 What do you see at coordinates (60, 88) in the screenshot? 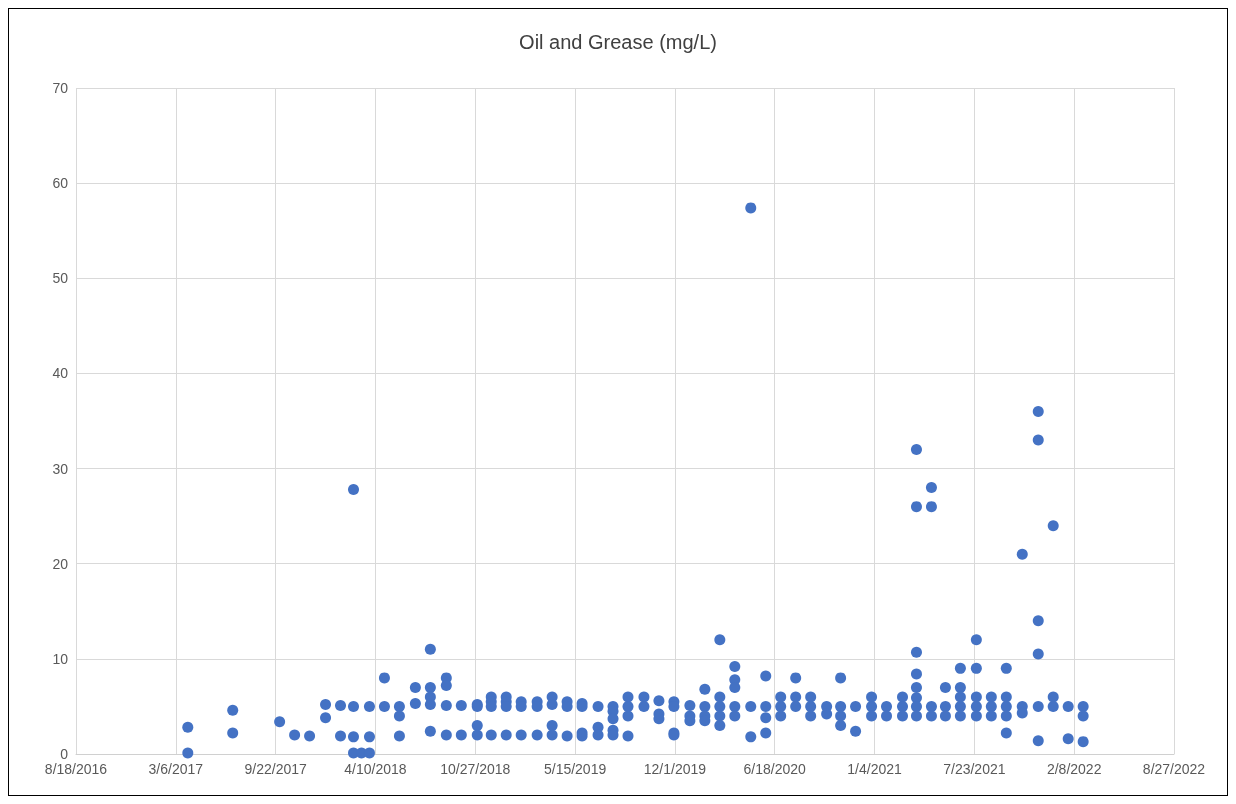
I see `y-tick-label: 70` at bounding box center [60, 88].